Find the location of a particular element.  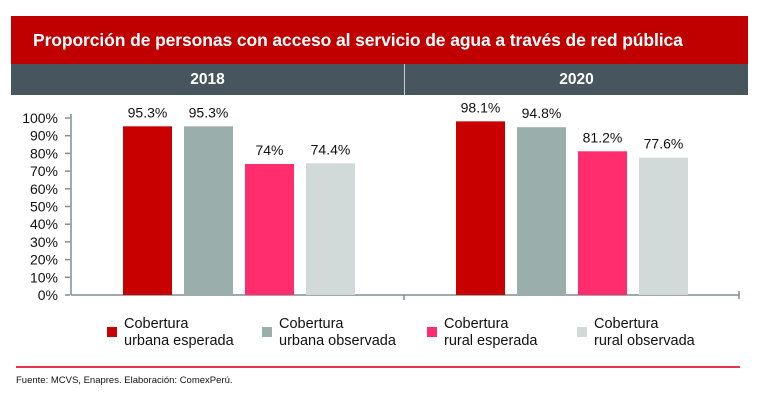

y-tick-label: 0% is located at coordinates (48, 295).